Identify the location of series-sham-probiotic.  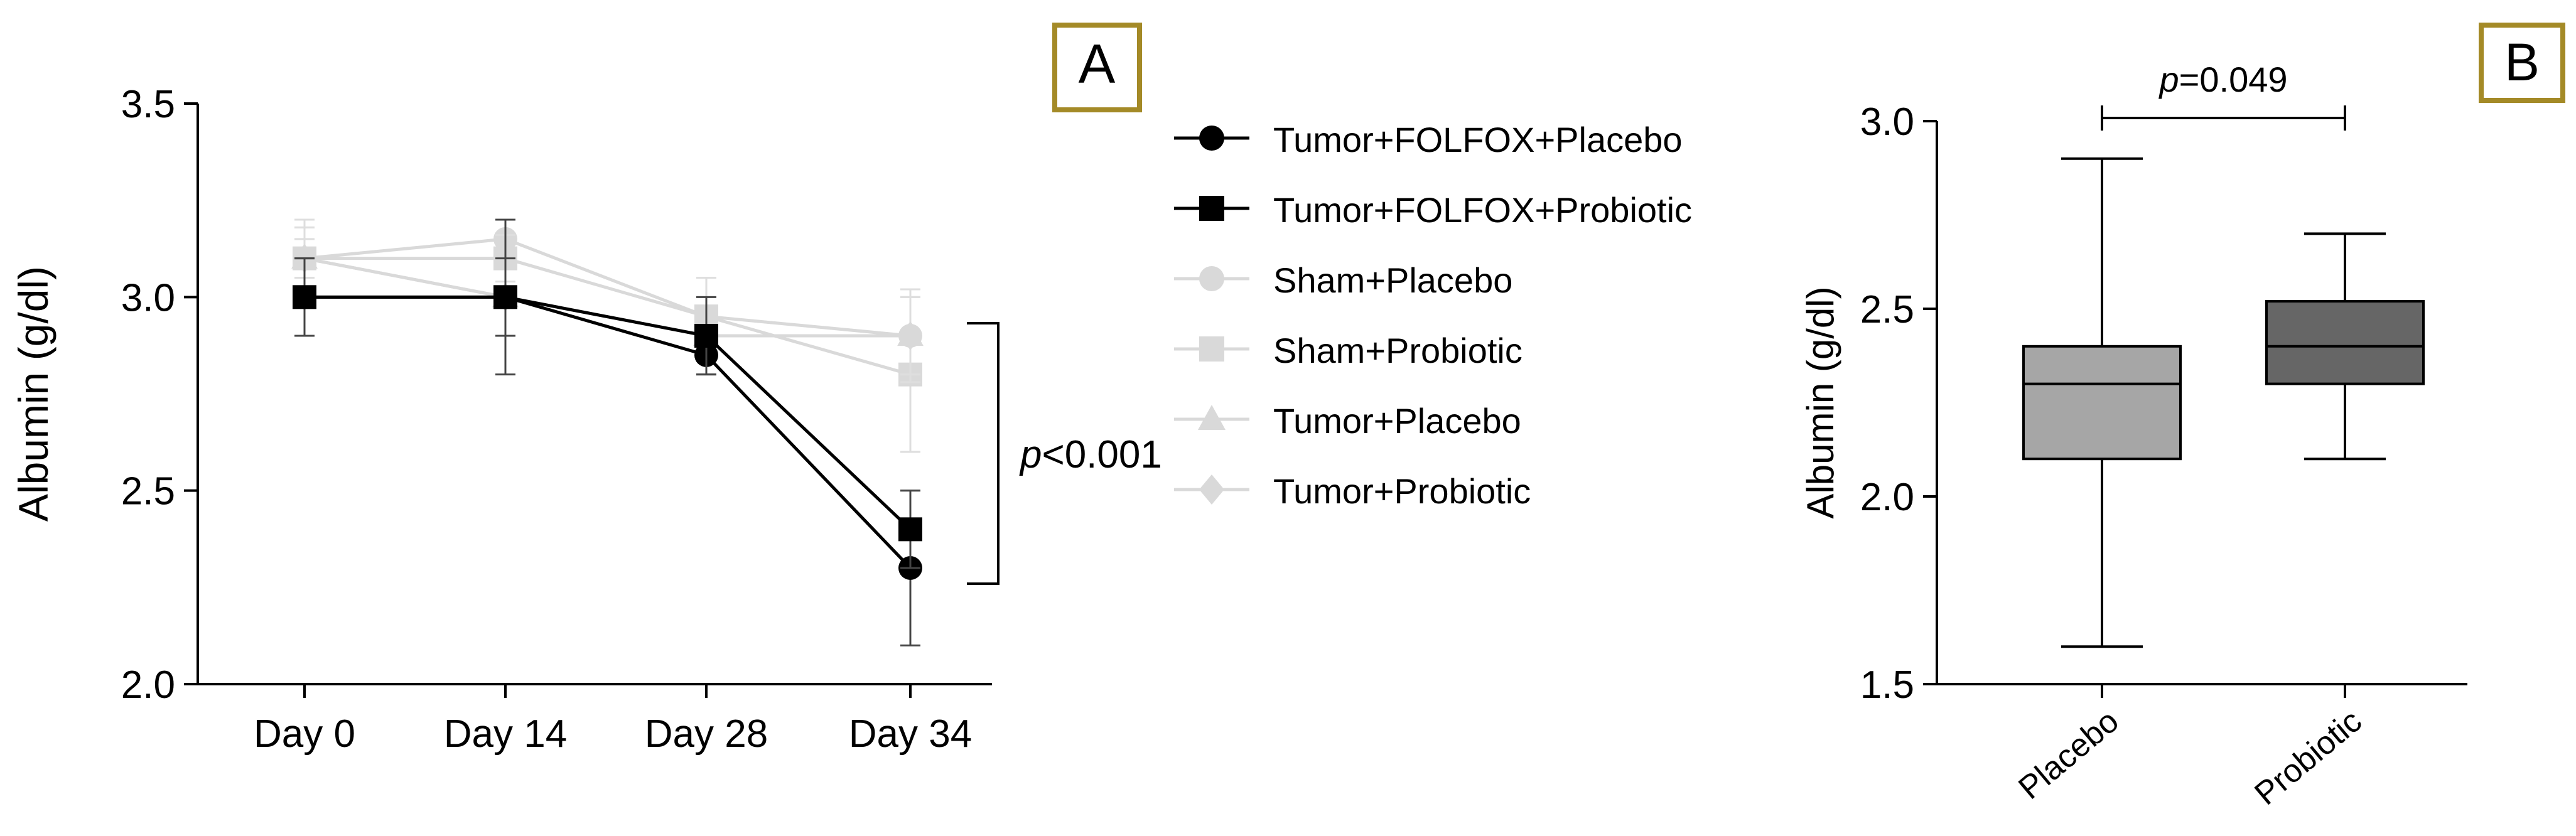
(607, 339).